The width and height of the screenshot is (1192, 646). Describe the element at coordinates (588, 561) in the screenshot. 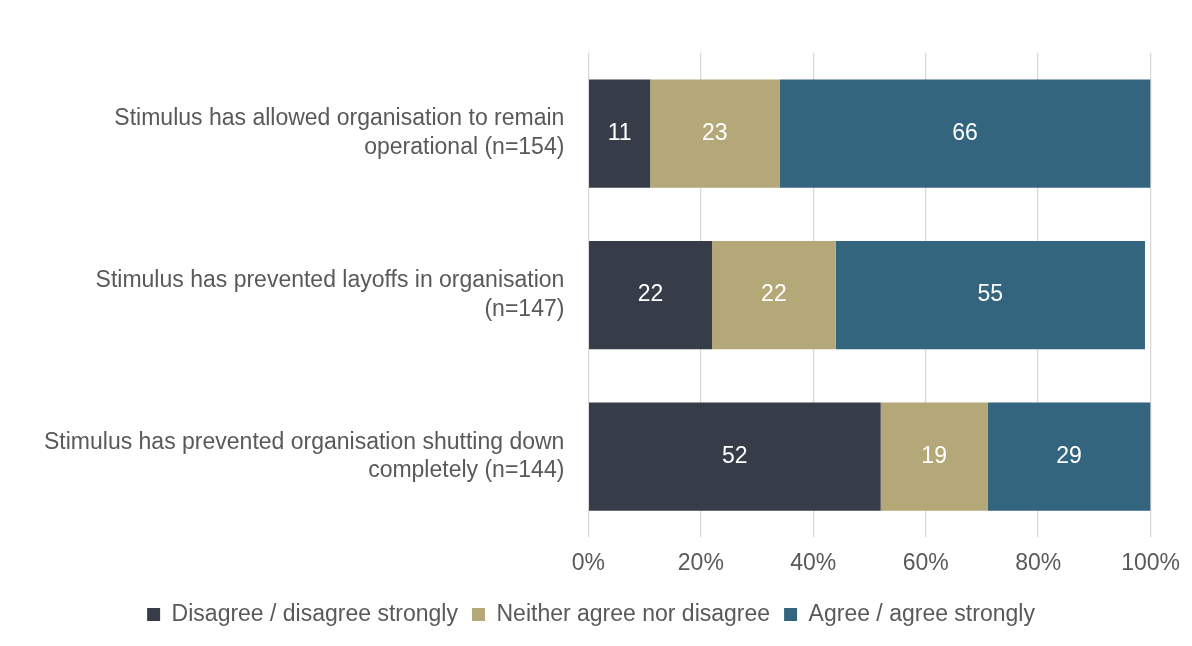

I see `x-tick-label: 0%` at that location.